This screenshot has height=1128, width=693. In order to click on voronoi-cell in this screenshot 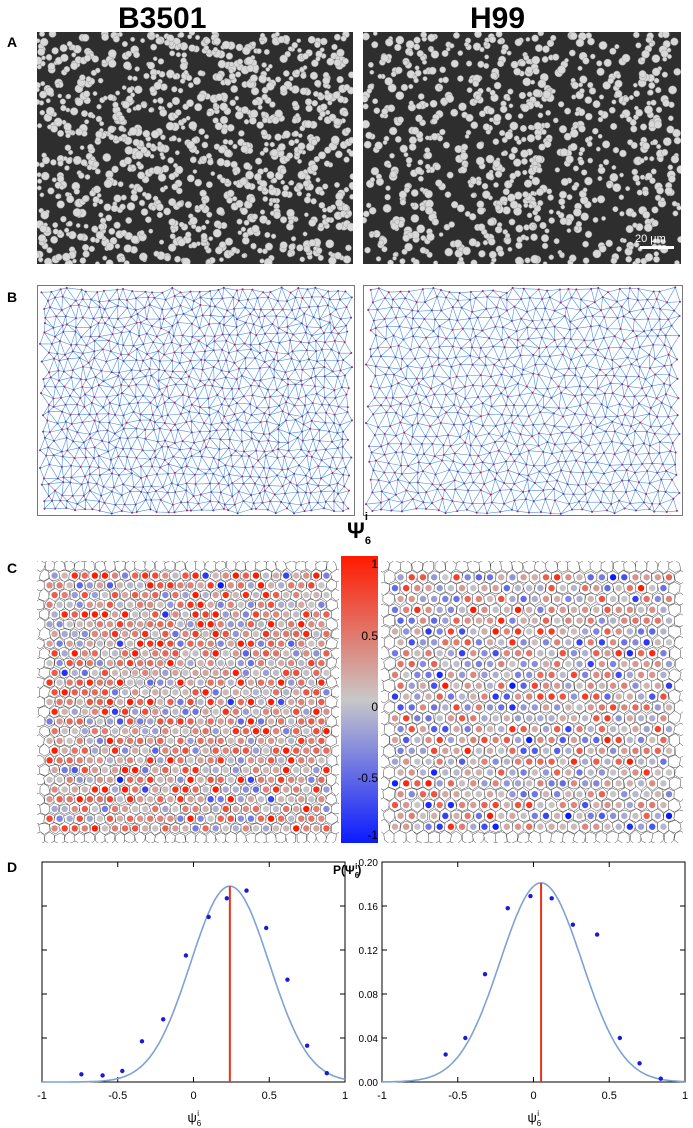, I will do `click(149, 567)`.